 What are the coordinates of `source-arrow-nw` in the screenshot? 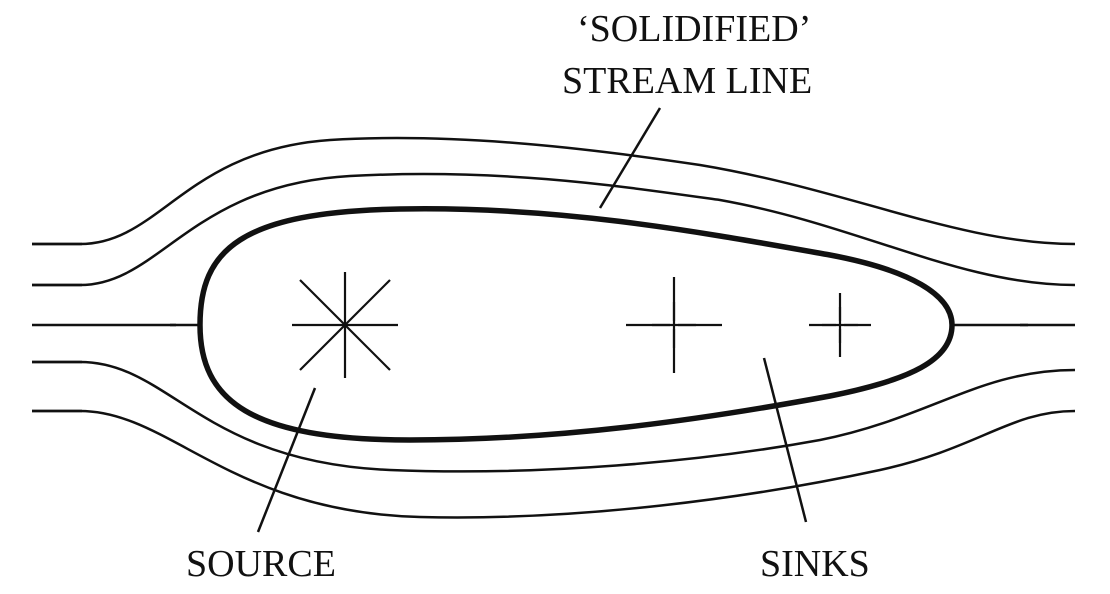 It's located at (322, 302).